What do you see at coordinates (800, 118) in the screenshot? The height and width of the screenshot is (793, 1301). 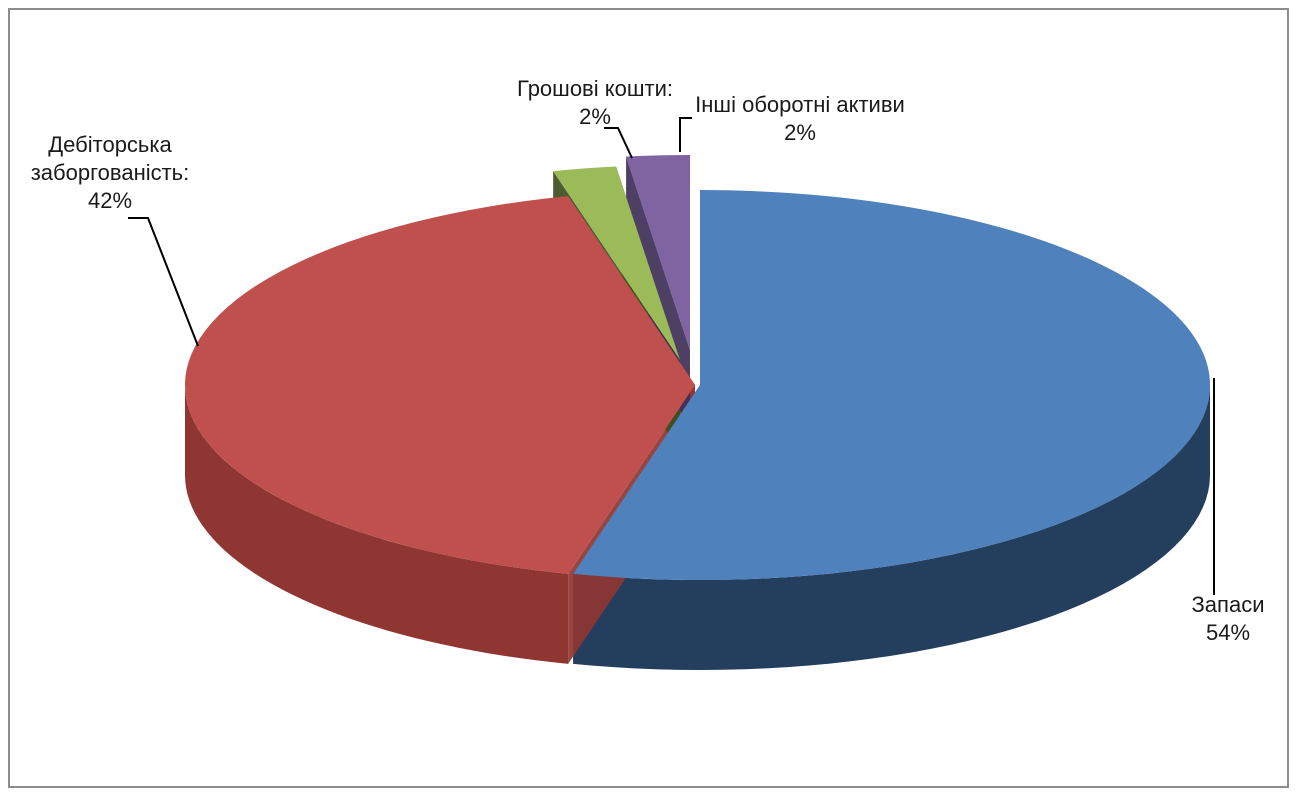 I see `data-label: Інші оборотні активи 2%` at bounding box center [800, 118].